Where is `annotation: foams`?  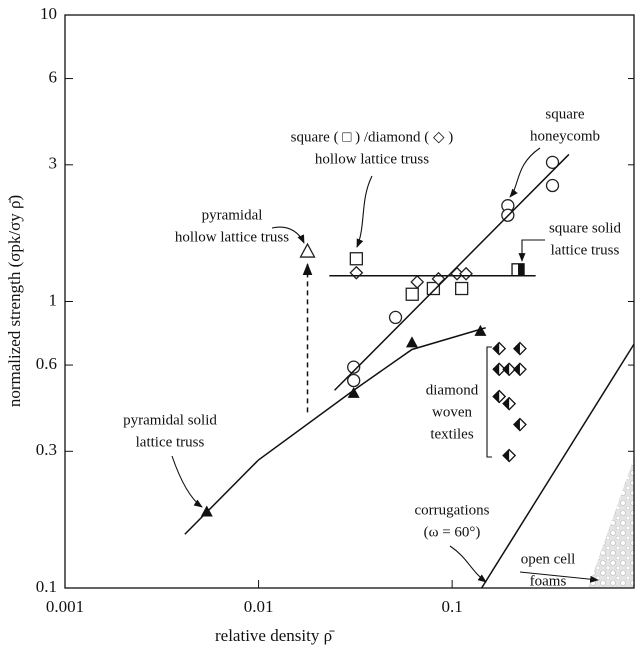
annotation: foams is located at coordinates (548, 581).